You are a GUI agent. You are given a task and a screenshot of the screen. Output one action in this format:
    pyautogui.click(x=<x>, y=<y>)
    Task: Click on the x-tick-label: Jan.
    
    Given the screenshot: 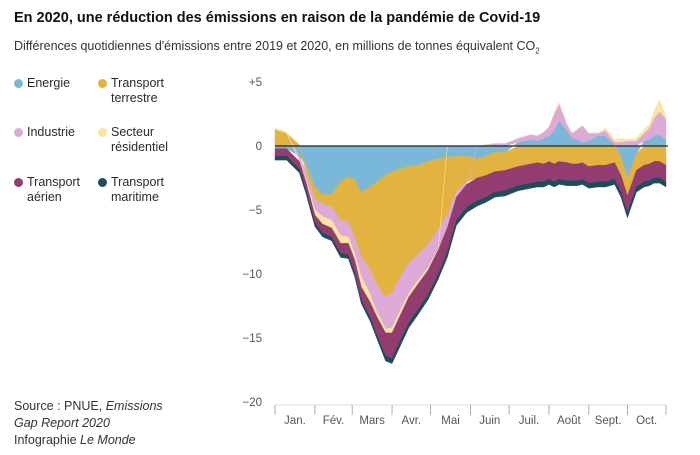 What is the action you would take?
    pyautogui.click(x=295, y=421)
    